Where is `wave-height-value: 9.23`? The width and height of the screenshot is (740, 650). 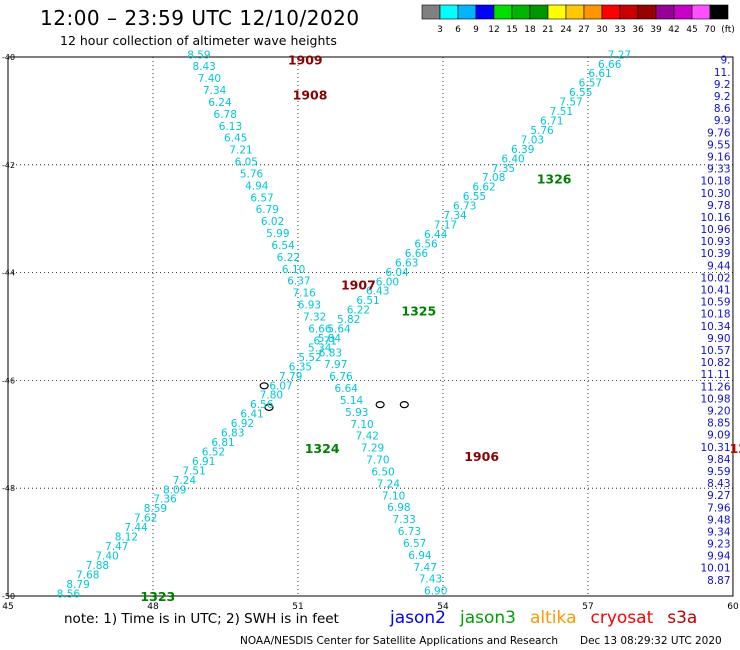 wave-height-value: 9.23 is located at coordinates (718, 545).